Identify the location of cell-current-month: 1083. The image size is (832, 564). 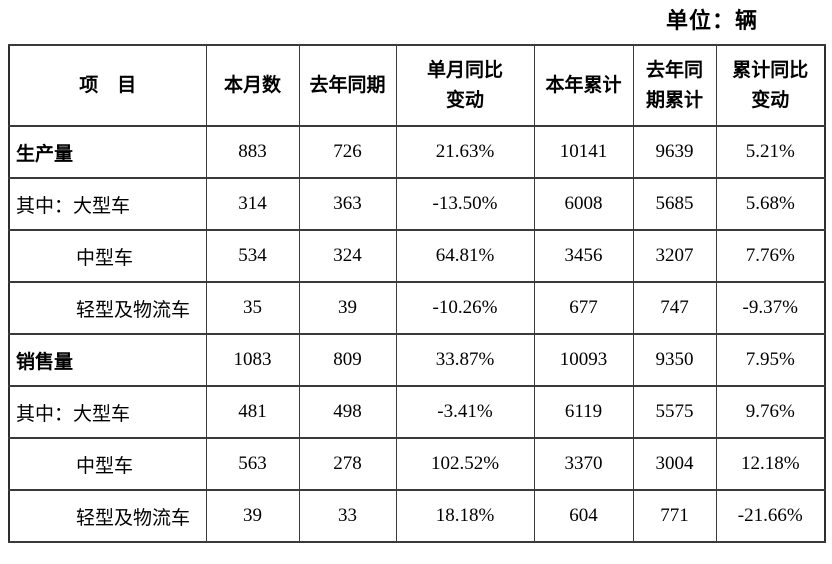
(252, 360).